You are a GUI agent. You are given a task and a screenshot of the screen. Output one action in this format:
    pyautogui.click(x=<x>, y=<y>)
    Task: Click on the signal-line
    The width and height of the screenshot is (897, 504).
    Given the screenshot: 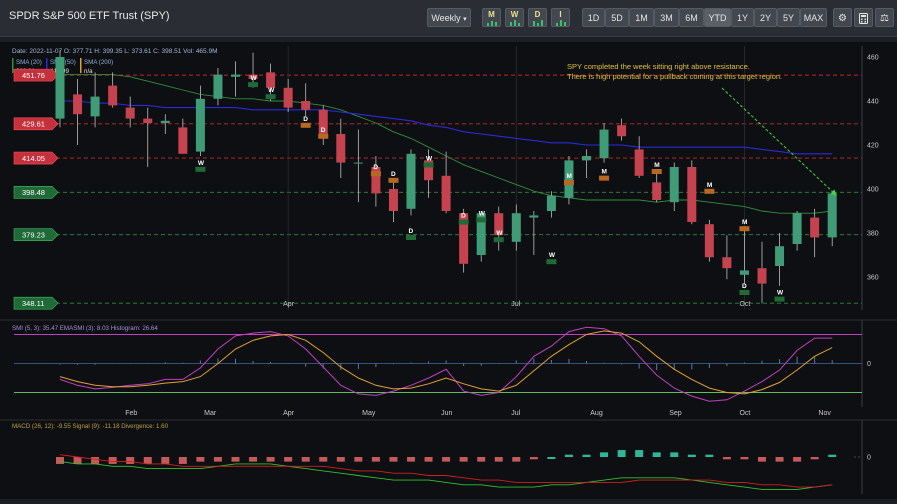 What is the action you would take?
    pyautogui.click(x=446, y=471)
    